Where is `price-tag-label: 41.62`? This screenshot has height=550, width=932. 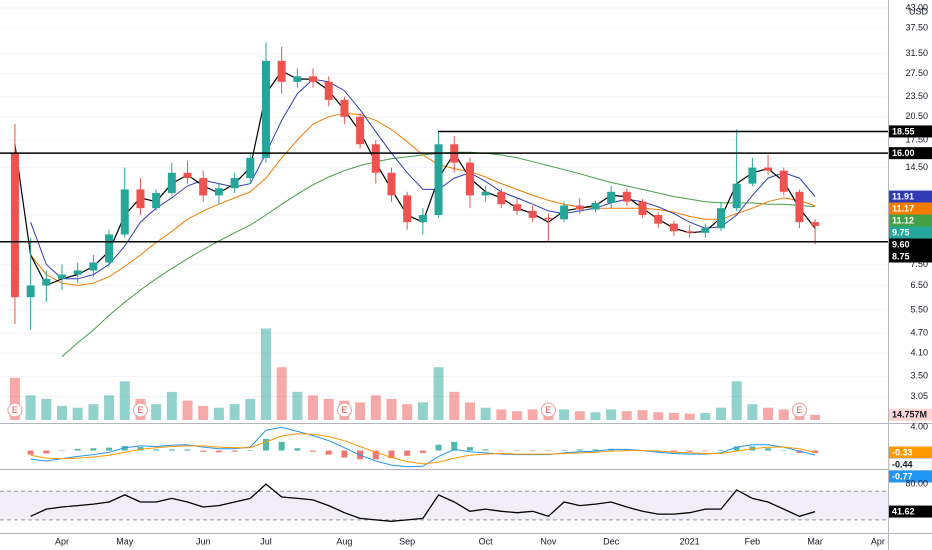 price-tag-label: 41.62 is located at coordinates (903, 511).